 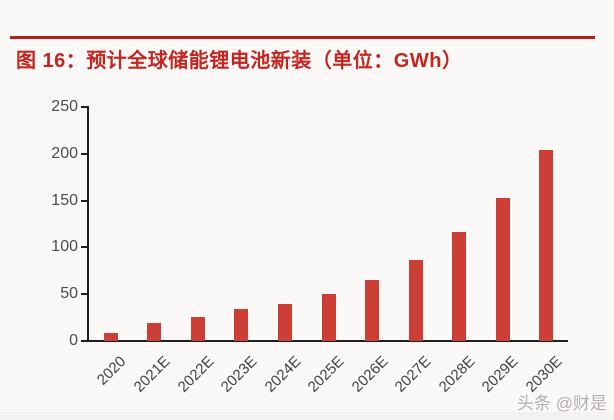 I want to click on bar-2028E, so click(x=459, y=286).